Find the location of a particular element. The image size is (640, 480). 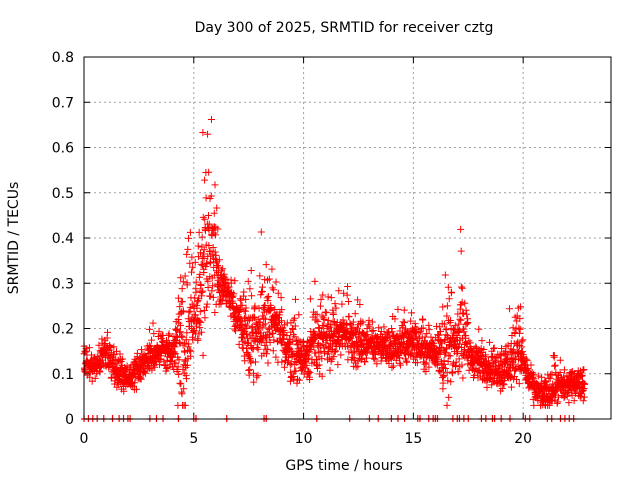

y-tick-label: 0.7 is located at coordinates (63, 103).